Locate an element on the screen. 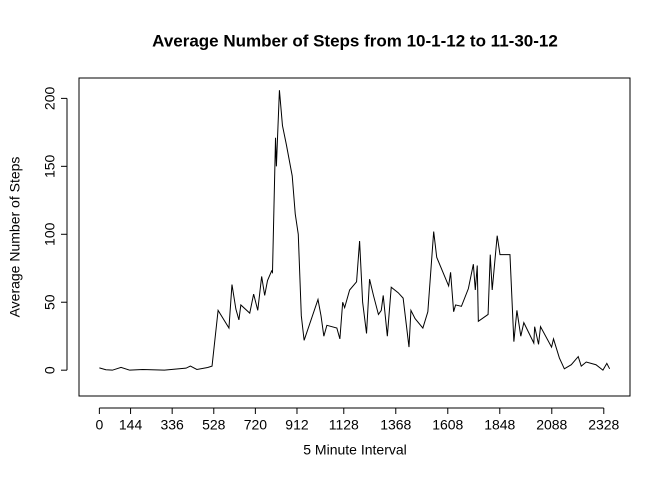  x-axis-label: 5 Minute Interval is located at coordinates (355, 450).